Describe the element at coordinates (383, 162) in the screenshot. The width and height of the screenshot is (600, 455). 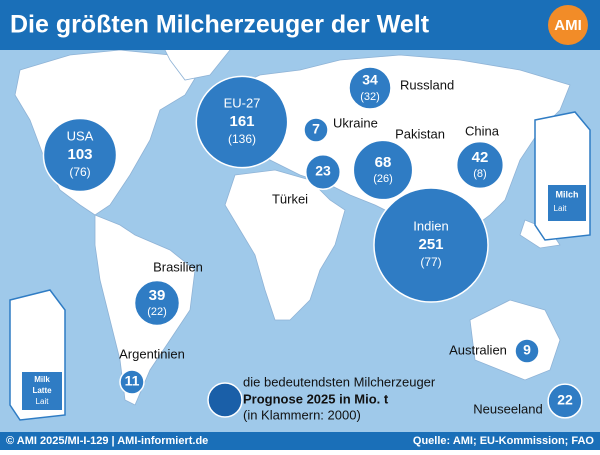
I see `value-label: 68` at that location.